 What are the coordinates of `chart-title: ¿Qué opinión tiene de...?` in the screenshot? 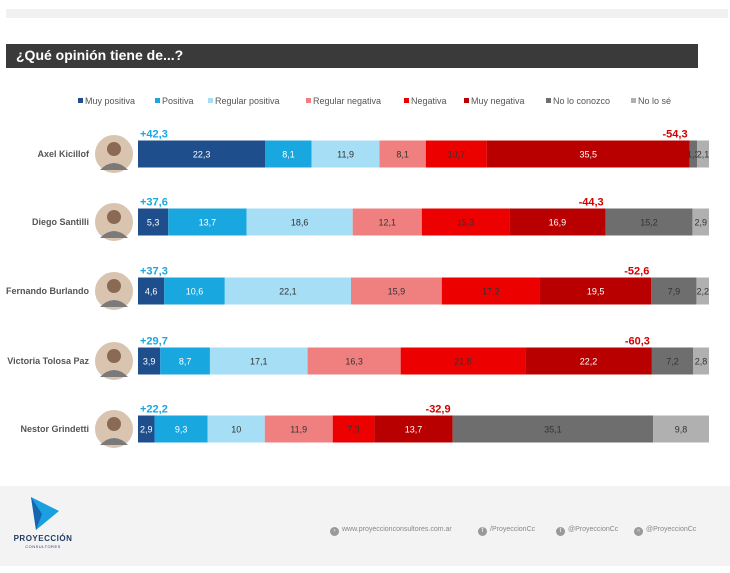 It's located at (100, 55).